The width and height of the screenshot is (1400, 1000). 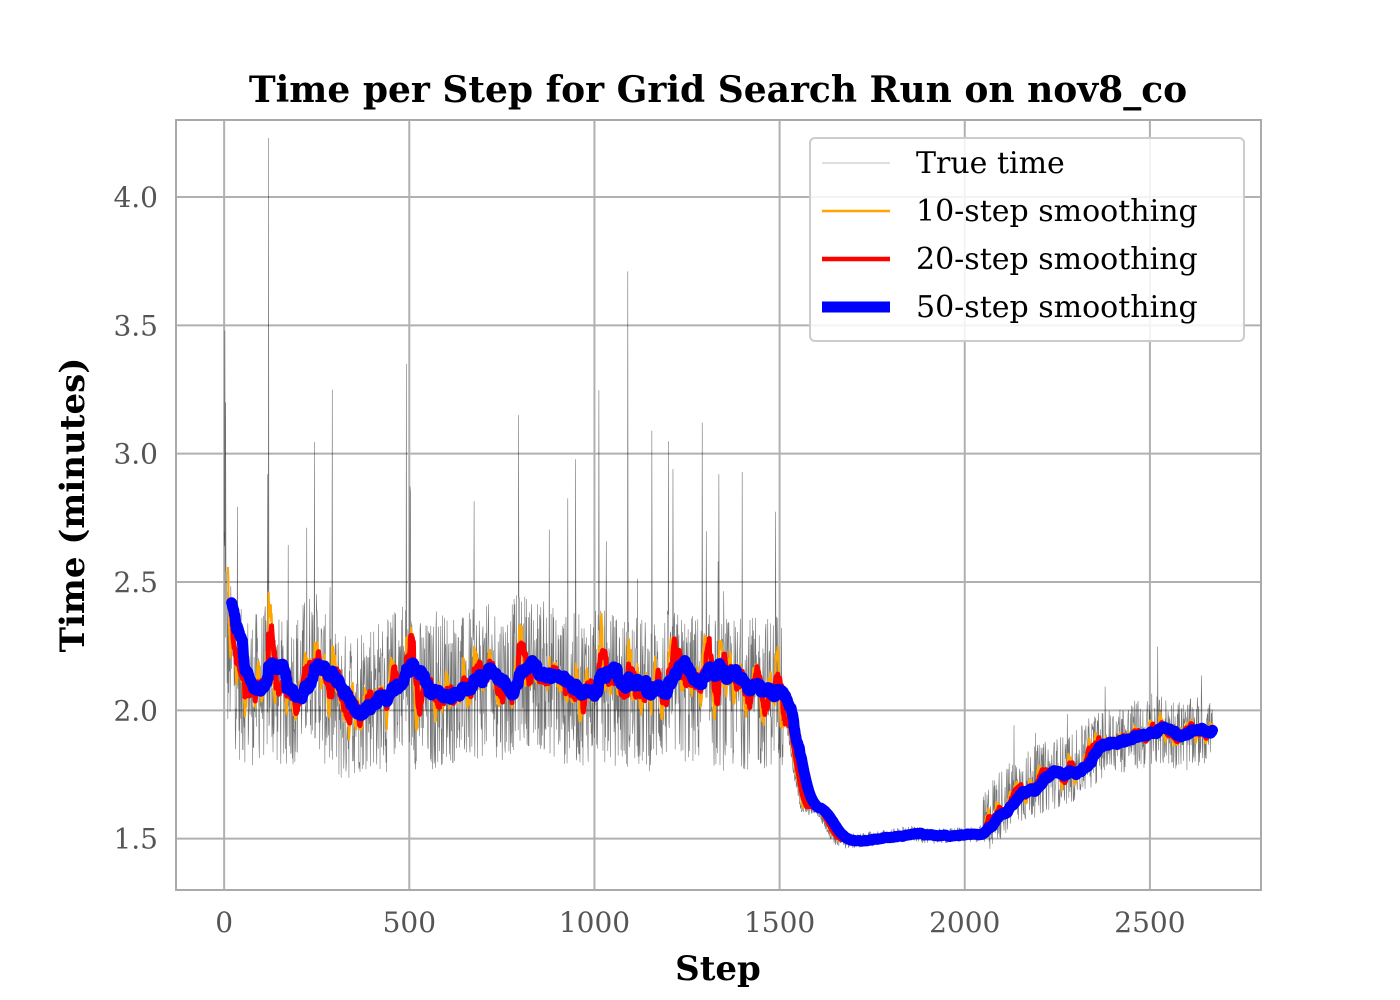 I want to click on x-tick-label: 500, so click(x=409, y=922).